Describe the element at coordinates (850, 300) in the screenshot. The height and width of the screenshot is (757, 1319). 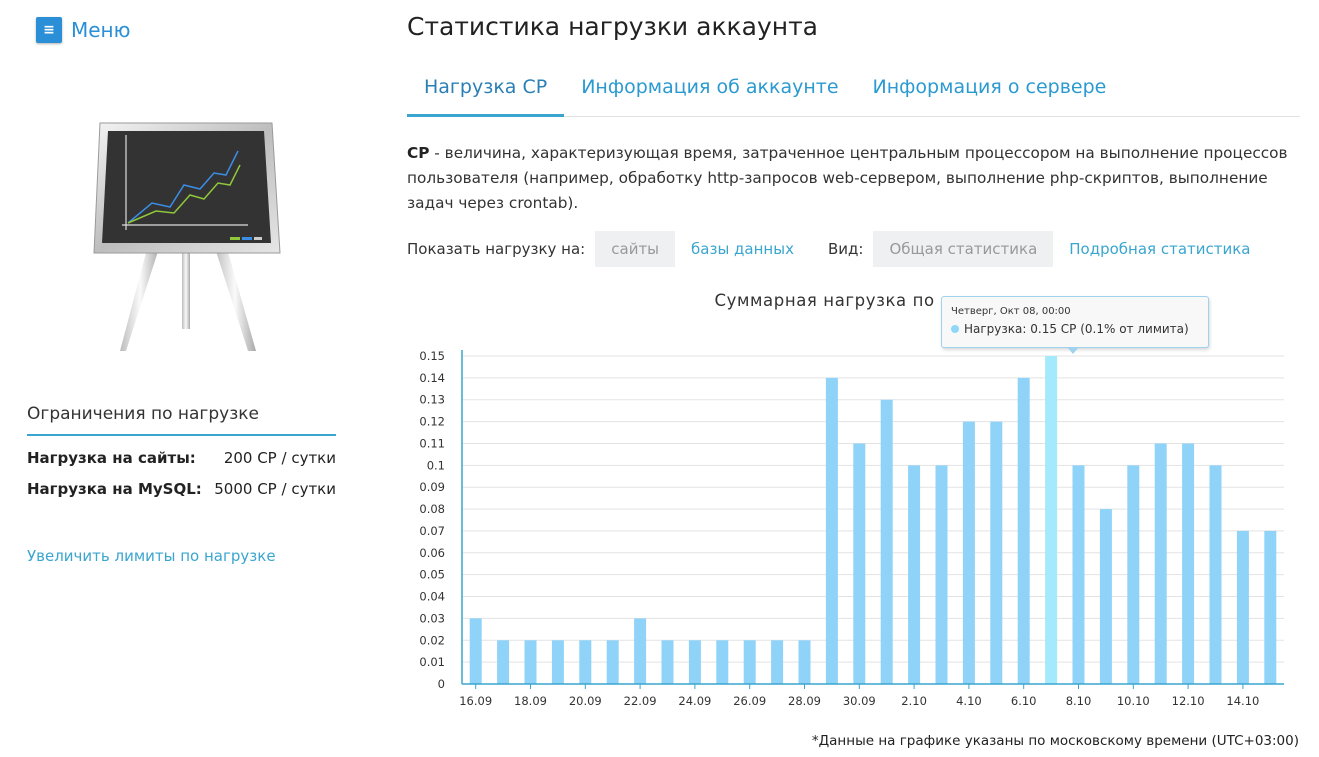
I see `chart-title: Суммарная нагрузка по дням` at that location.